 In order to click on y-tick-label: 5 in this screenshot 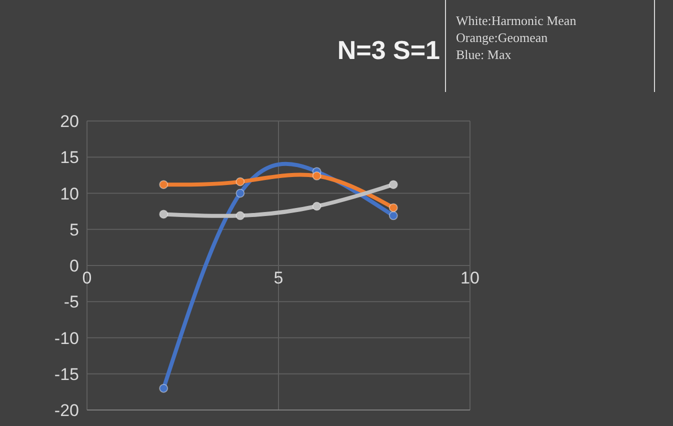, I will do `click(74, 230)`.